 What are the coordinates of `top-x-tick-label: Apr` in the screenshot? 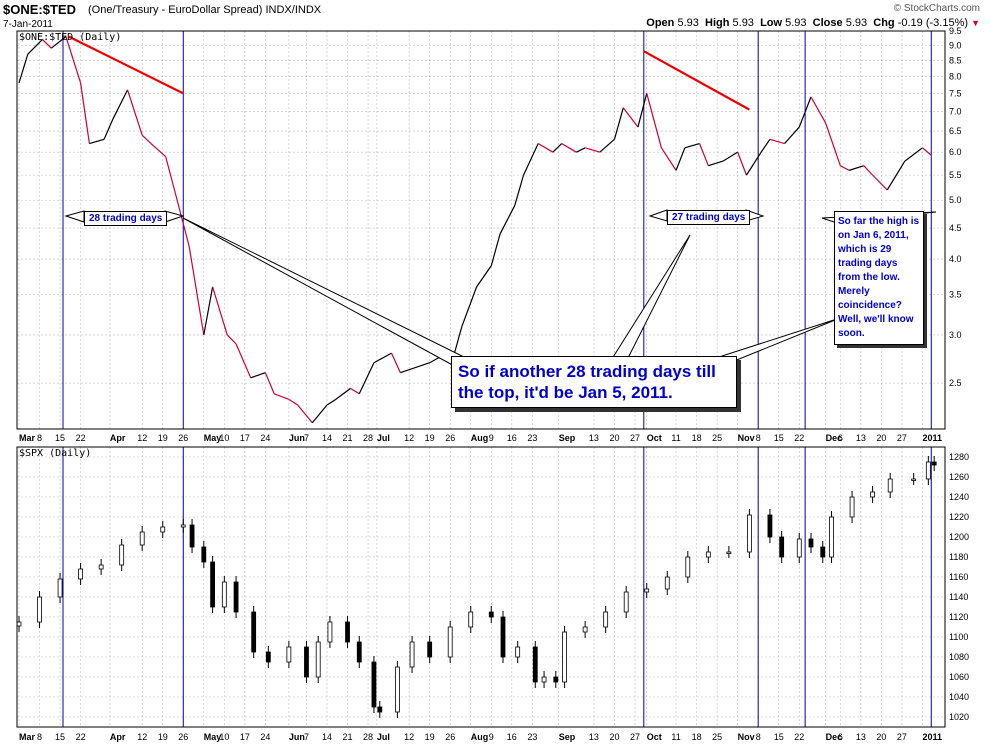 It's located at (118, 438).